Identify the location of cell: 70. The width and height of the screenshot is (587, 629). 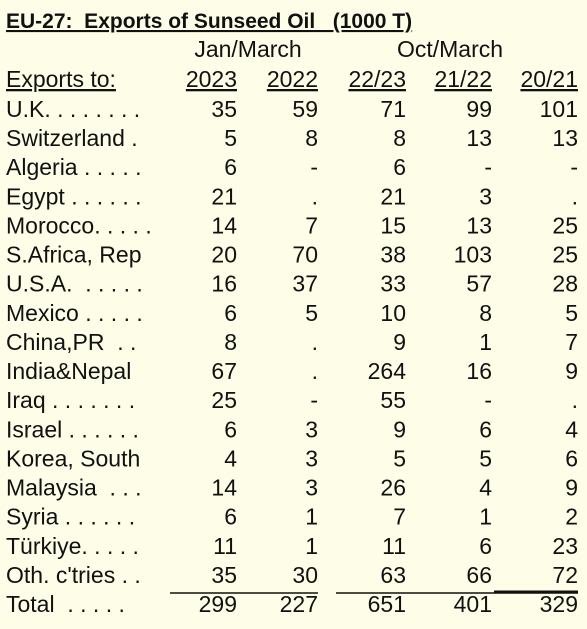
(305, 255).